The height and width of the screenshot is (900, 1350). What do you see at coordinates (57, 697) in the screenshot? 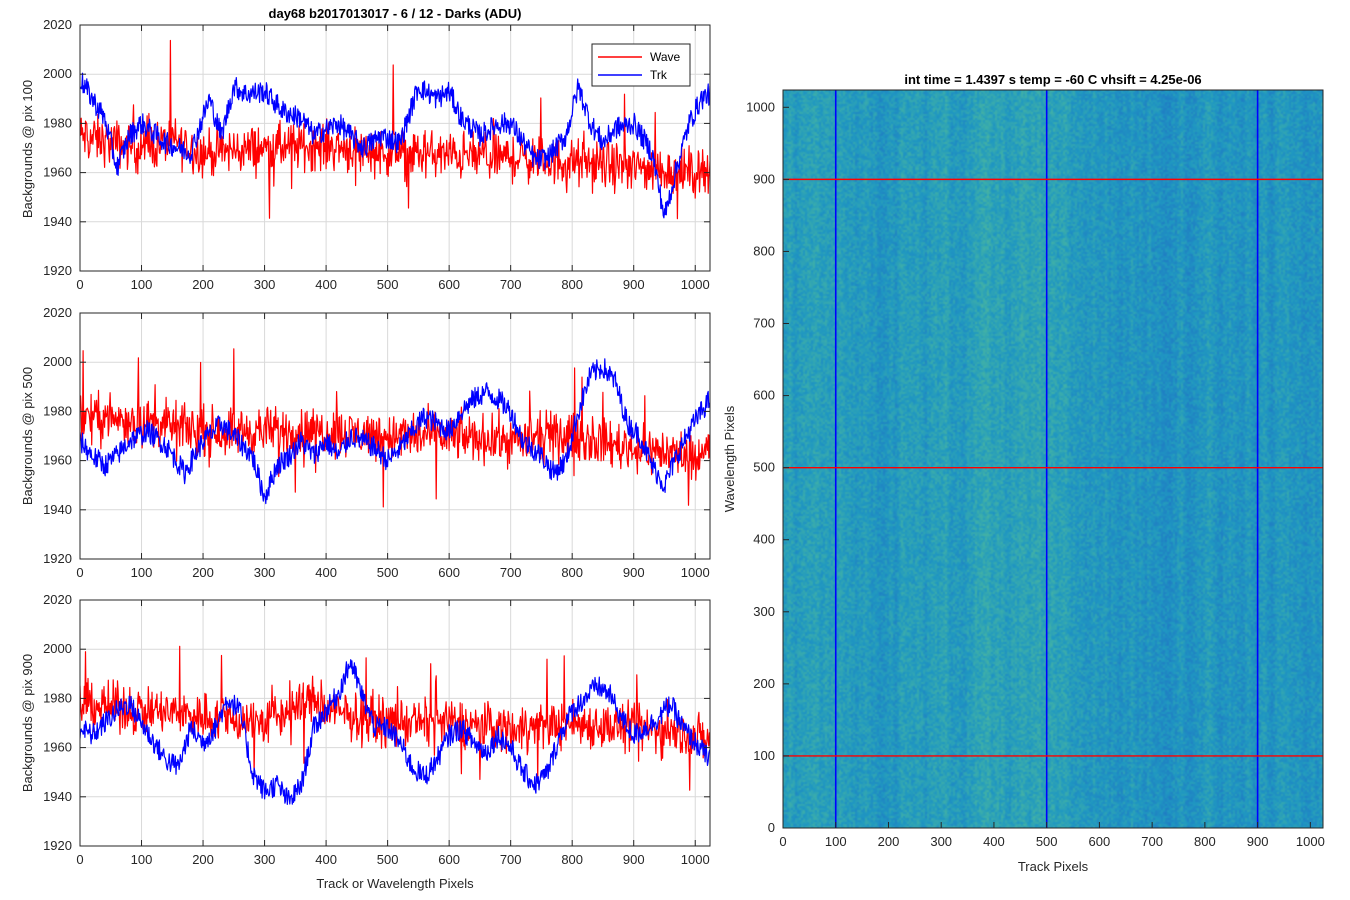
I see `y-tick-label-3-3: 1980` at bounding box center [57, 697].